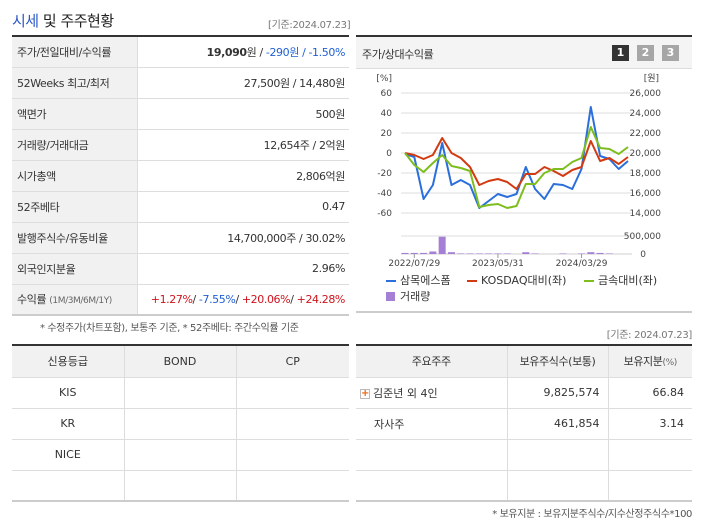 This screenshot has height=525, width=702. What do you see at coordinates (432, 424) in the screenshot?
I see `holder-name: 자사주` at bounding box center [432, 424].